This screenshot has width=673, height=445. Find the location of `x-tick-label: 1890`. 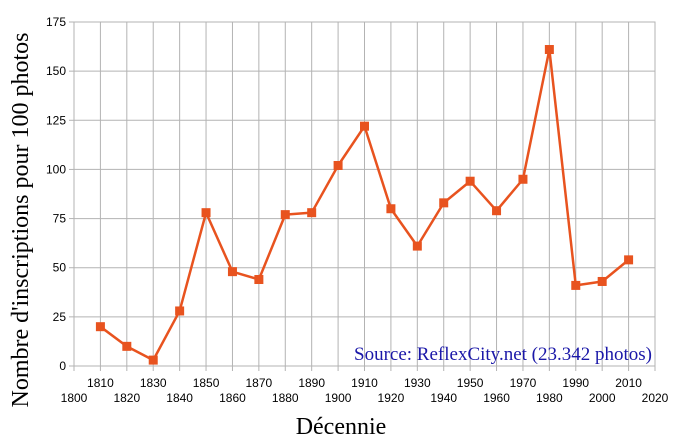

x-tick-label: 1890 is located at coordinates (311, 383).